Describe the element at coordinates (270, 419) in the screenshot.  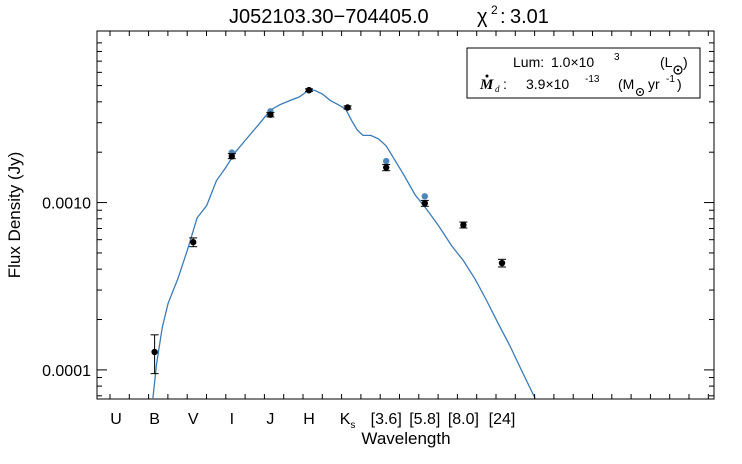
I see `band-tick-label: J` at that location.